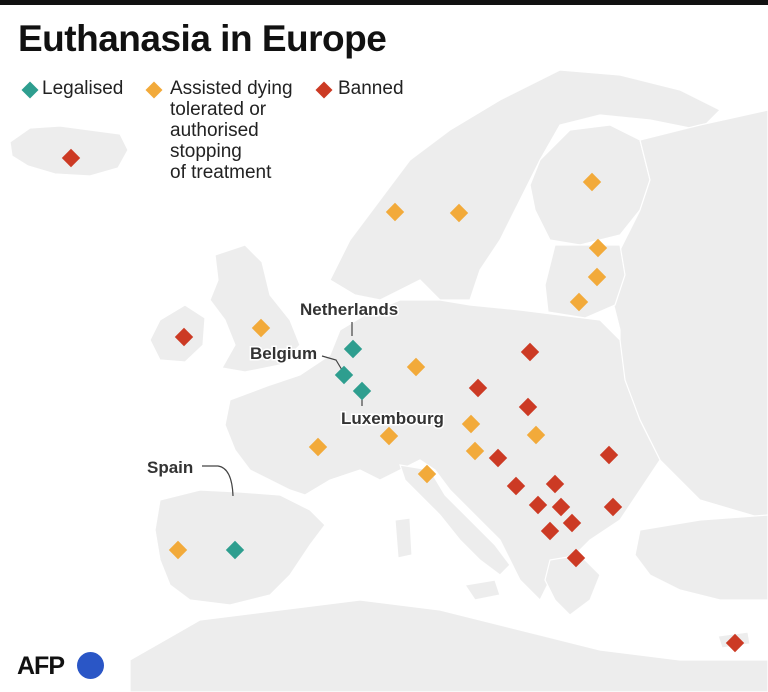 The height and width of the screenshot is (692, 768). Describe the element at coordinates (30, 90) in the screenshot. I see `legalised-swatch` at that location.